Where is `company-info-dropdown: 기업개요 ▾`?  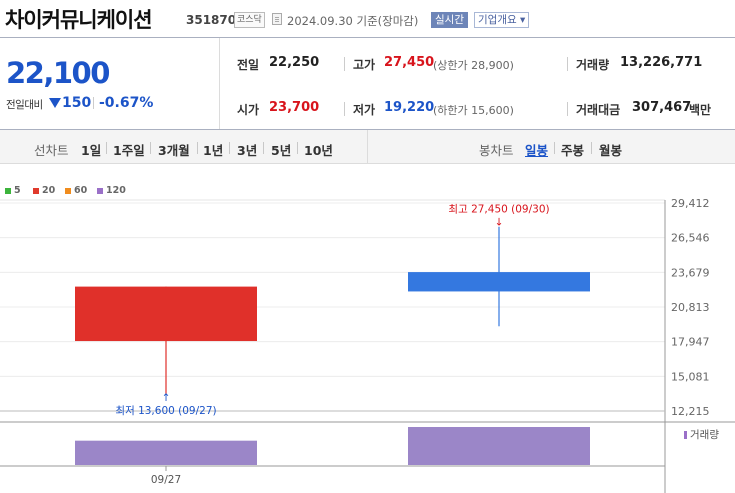
company-info-dropdown: 기업개요 ▾ is located at coordinates (502, 20).